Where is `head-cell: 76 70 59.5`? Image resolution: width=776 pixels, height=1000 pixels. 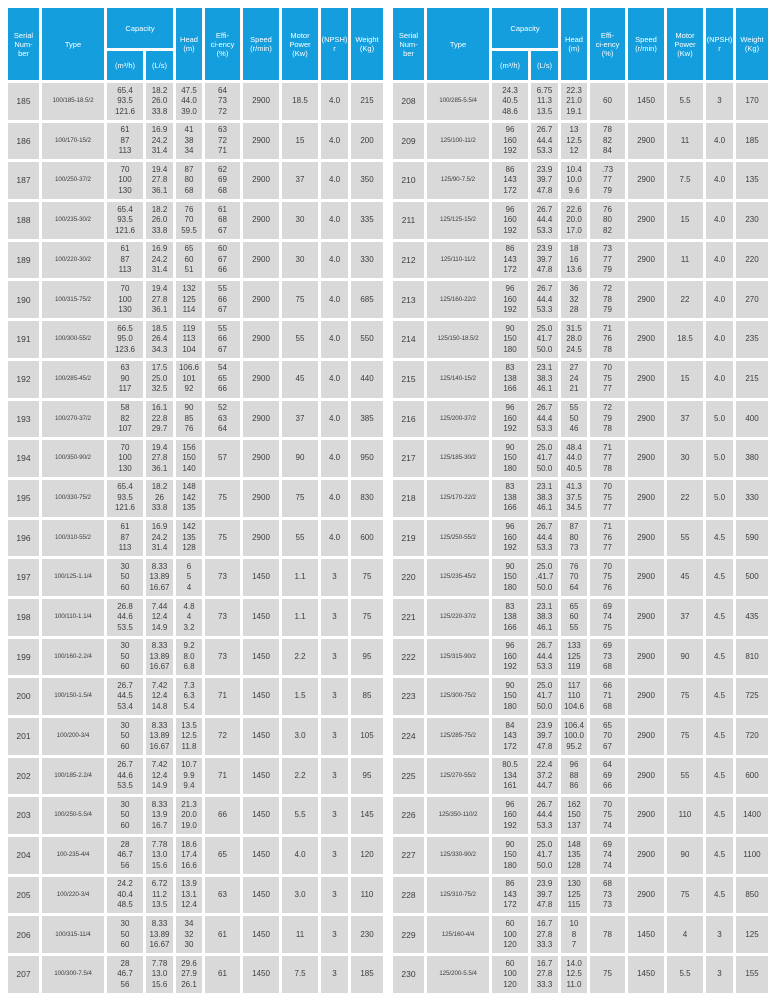
head-cell: 76 70 59.5 is located at coordinates (189, 220).